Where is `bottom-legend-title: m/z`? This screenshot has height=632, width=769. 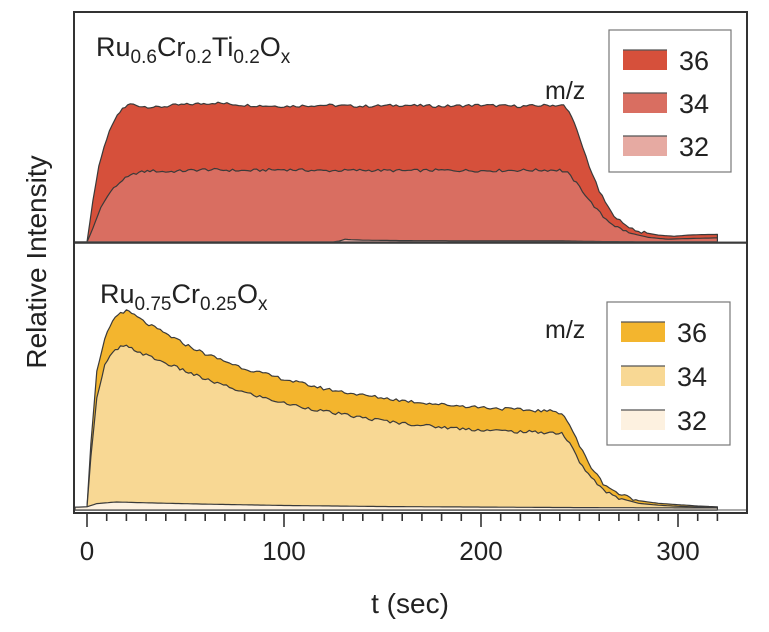
bottom-legend-title: m/z is located at coordinates (565, 330).